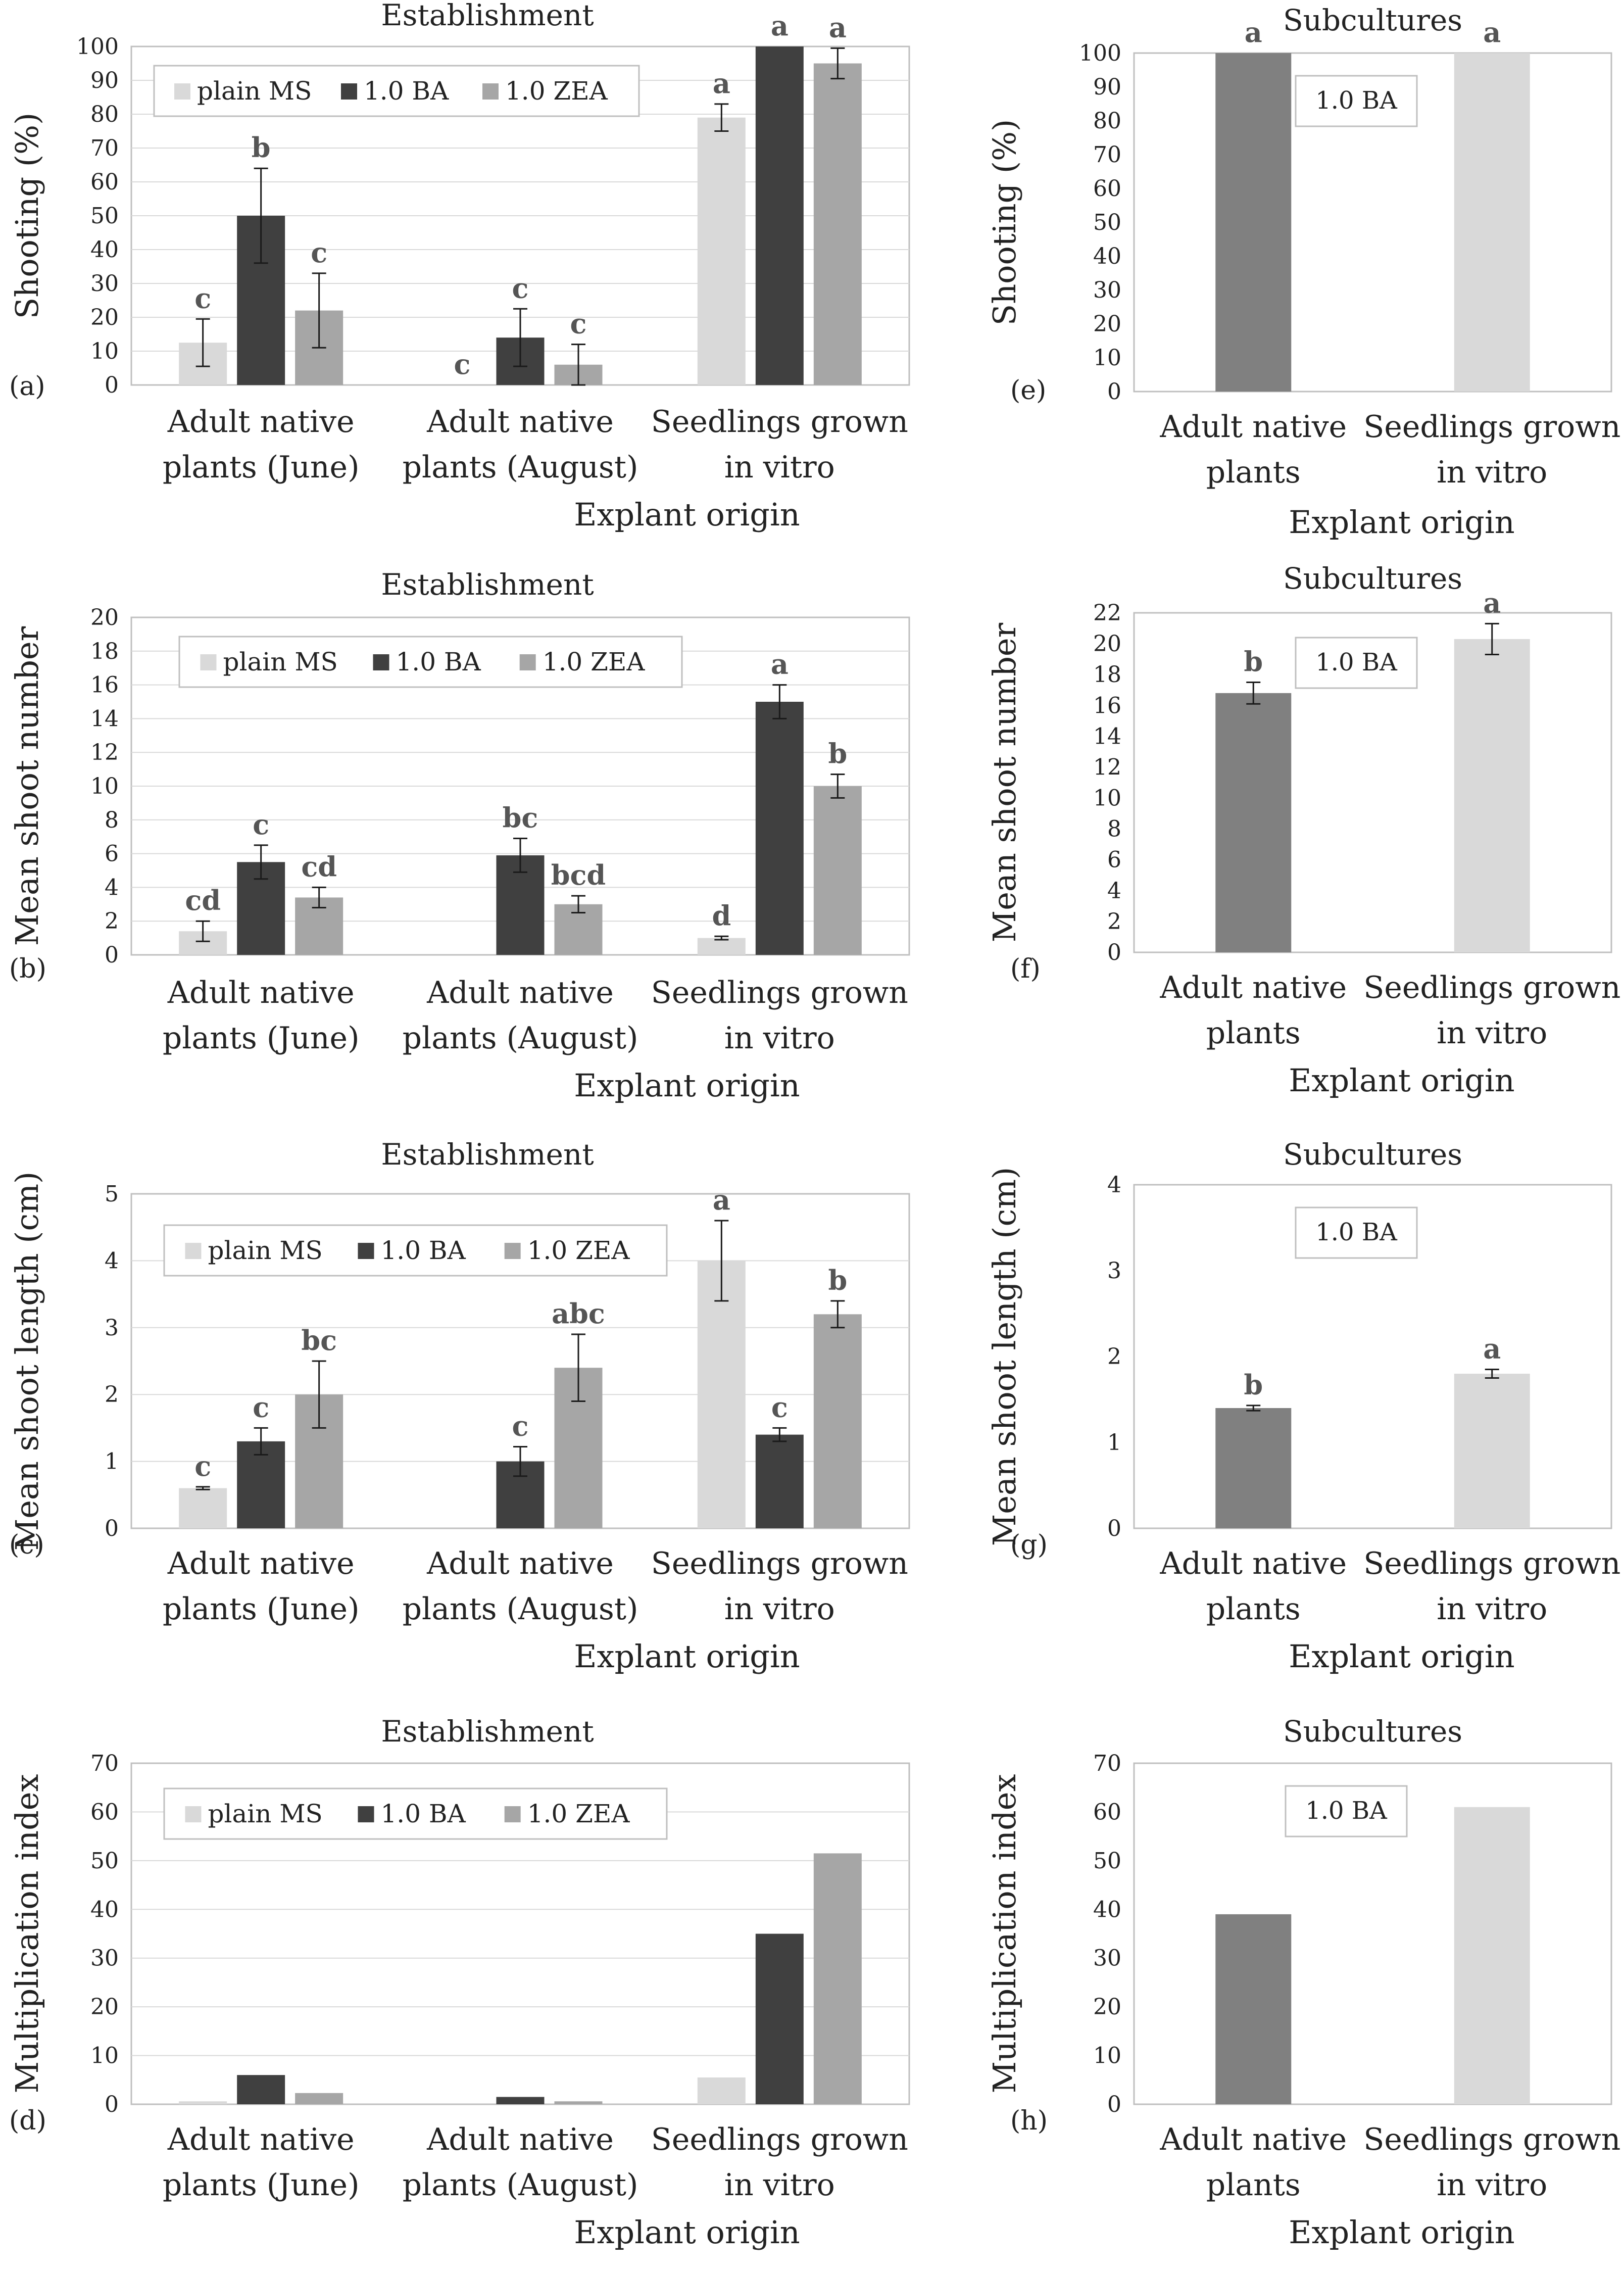 The image size is (1624, 2273). I want to click on panel-g-significance-letter: a, so click(1492, 1349).